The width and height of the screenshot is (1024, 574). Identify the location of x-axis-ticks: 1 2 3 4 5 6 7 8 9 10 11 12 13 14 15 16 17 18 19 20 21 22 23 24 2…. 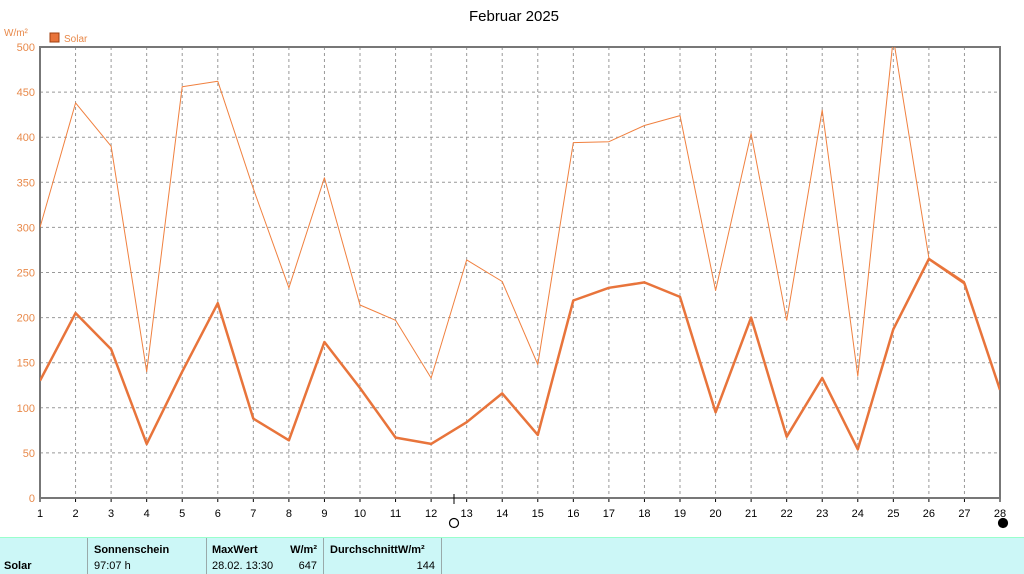
(521, 509).